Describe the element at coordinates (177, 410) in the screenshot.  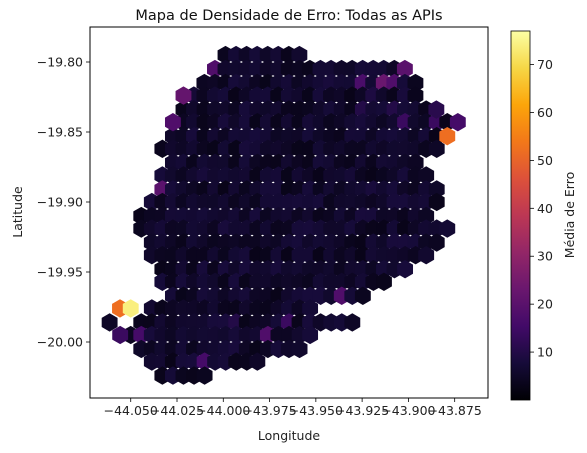
I see `x-tick-label: −44.025` at that location.